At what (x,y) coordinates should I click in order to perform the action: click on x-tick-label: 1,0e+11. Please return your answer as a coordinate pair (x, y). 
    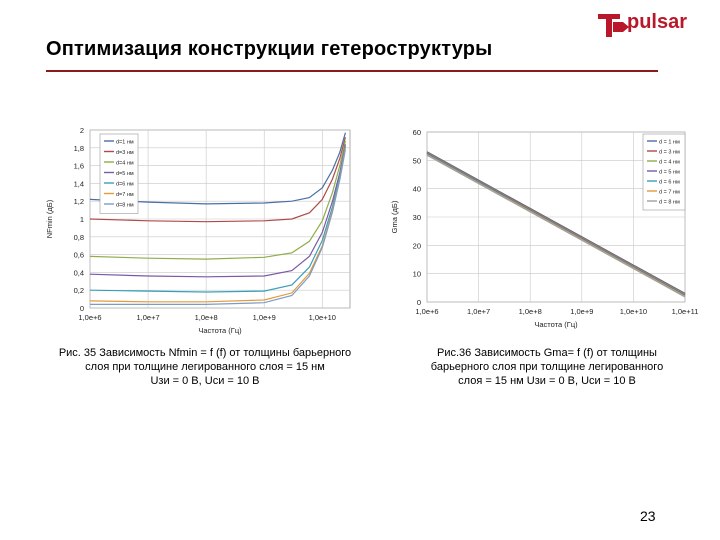
    Looking at the image, I should click on (685, 311).